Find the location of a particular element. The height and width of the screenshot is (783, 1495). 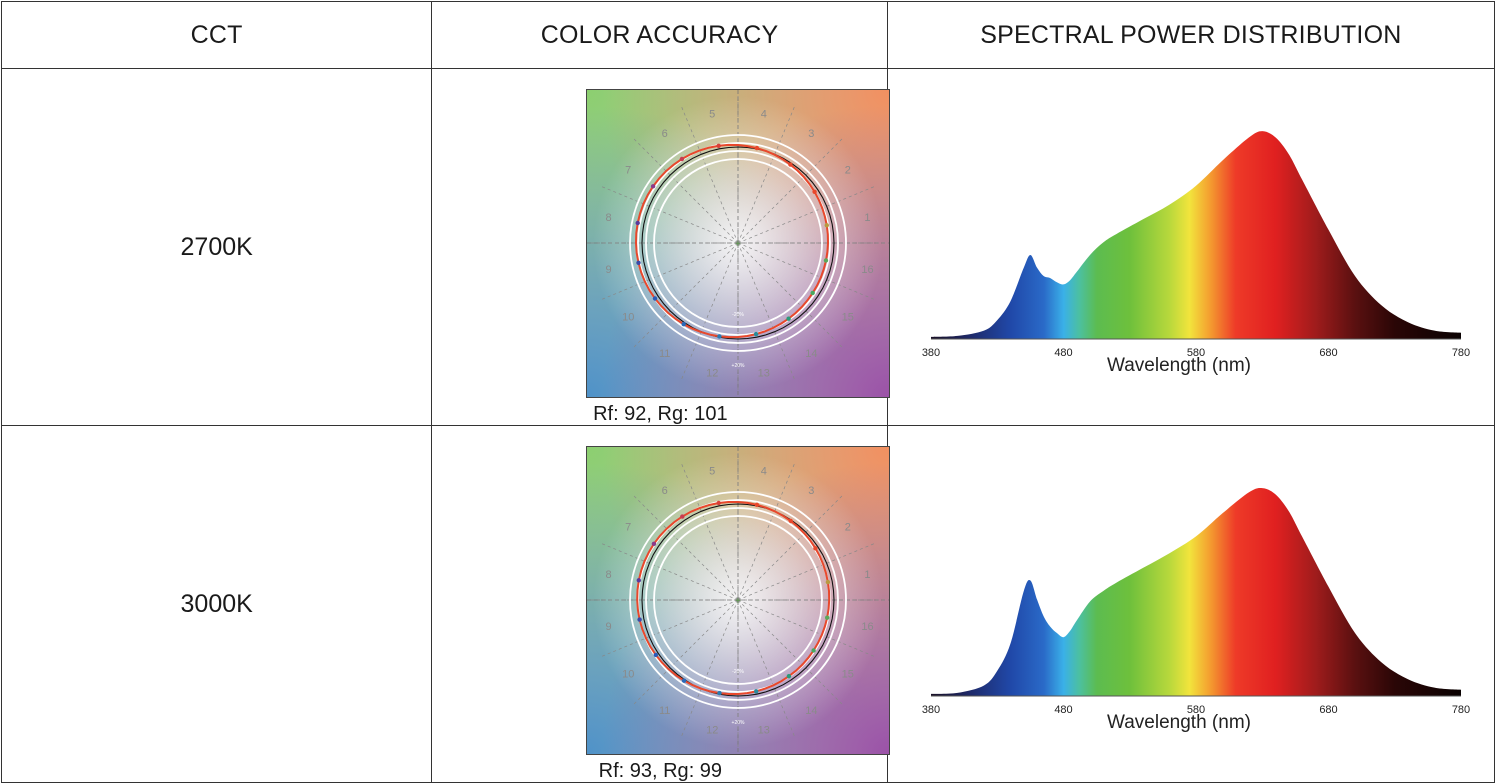

cct-value: 2700K is located at coordinates (216, 247).